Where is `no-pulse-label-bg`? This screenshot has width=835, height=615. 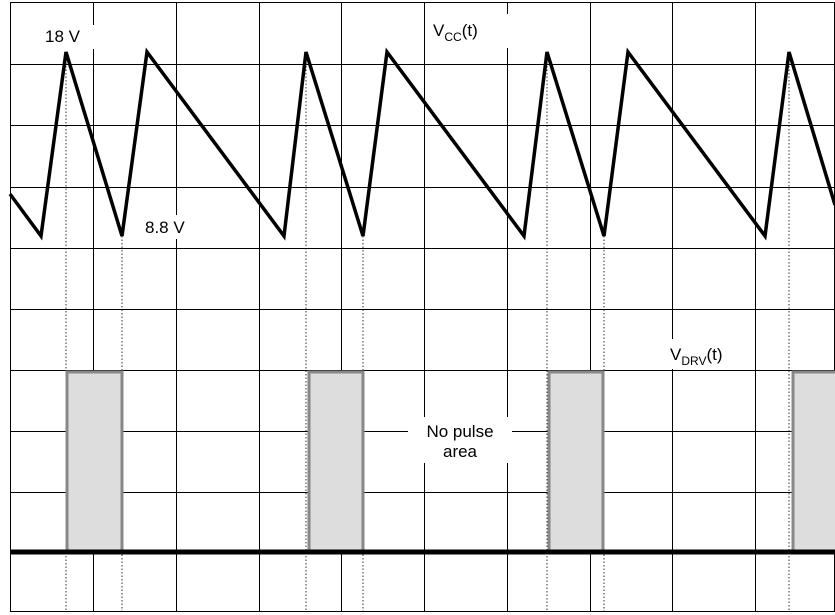 no-pulse-label-bg is located at coordinates (460, 440).